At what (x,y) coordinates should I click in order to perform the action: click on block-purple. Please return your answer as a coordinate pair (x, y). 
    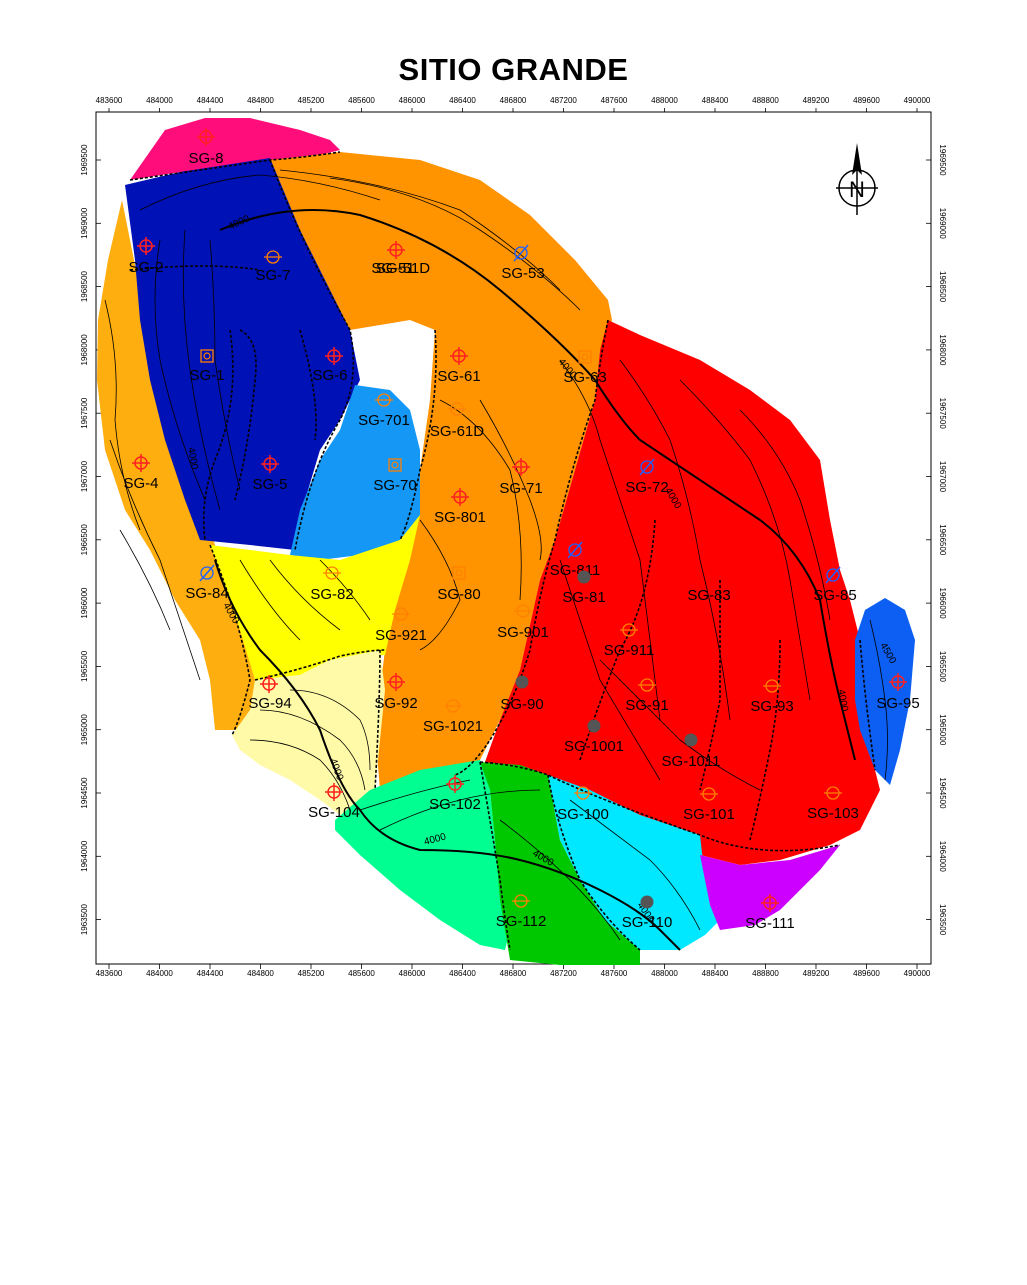
    Looking at the image, I should click on (770, 887).